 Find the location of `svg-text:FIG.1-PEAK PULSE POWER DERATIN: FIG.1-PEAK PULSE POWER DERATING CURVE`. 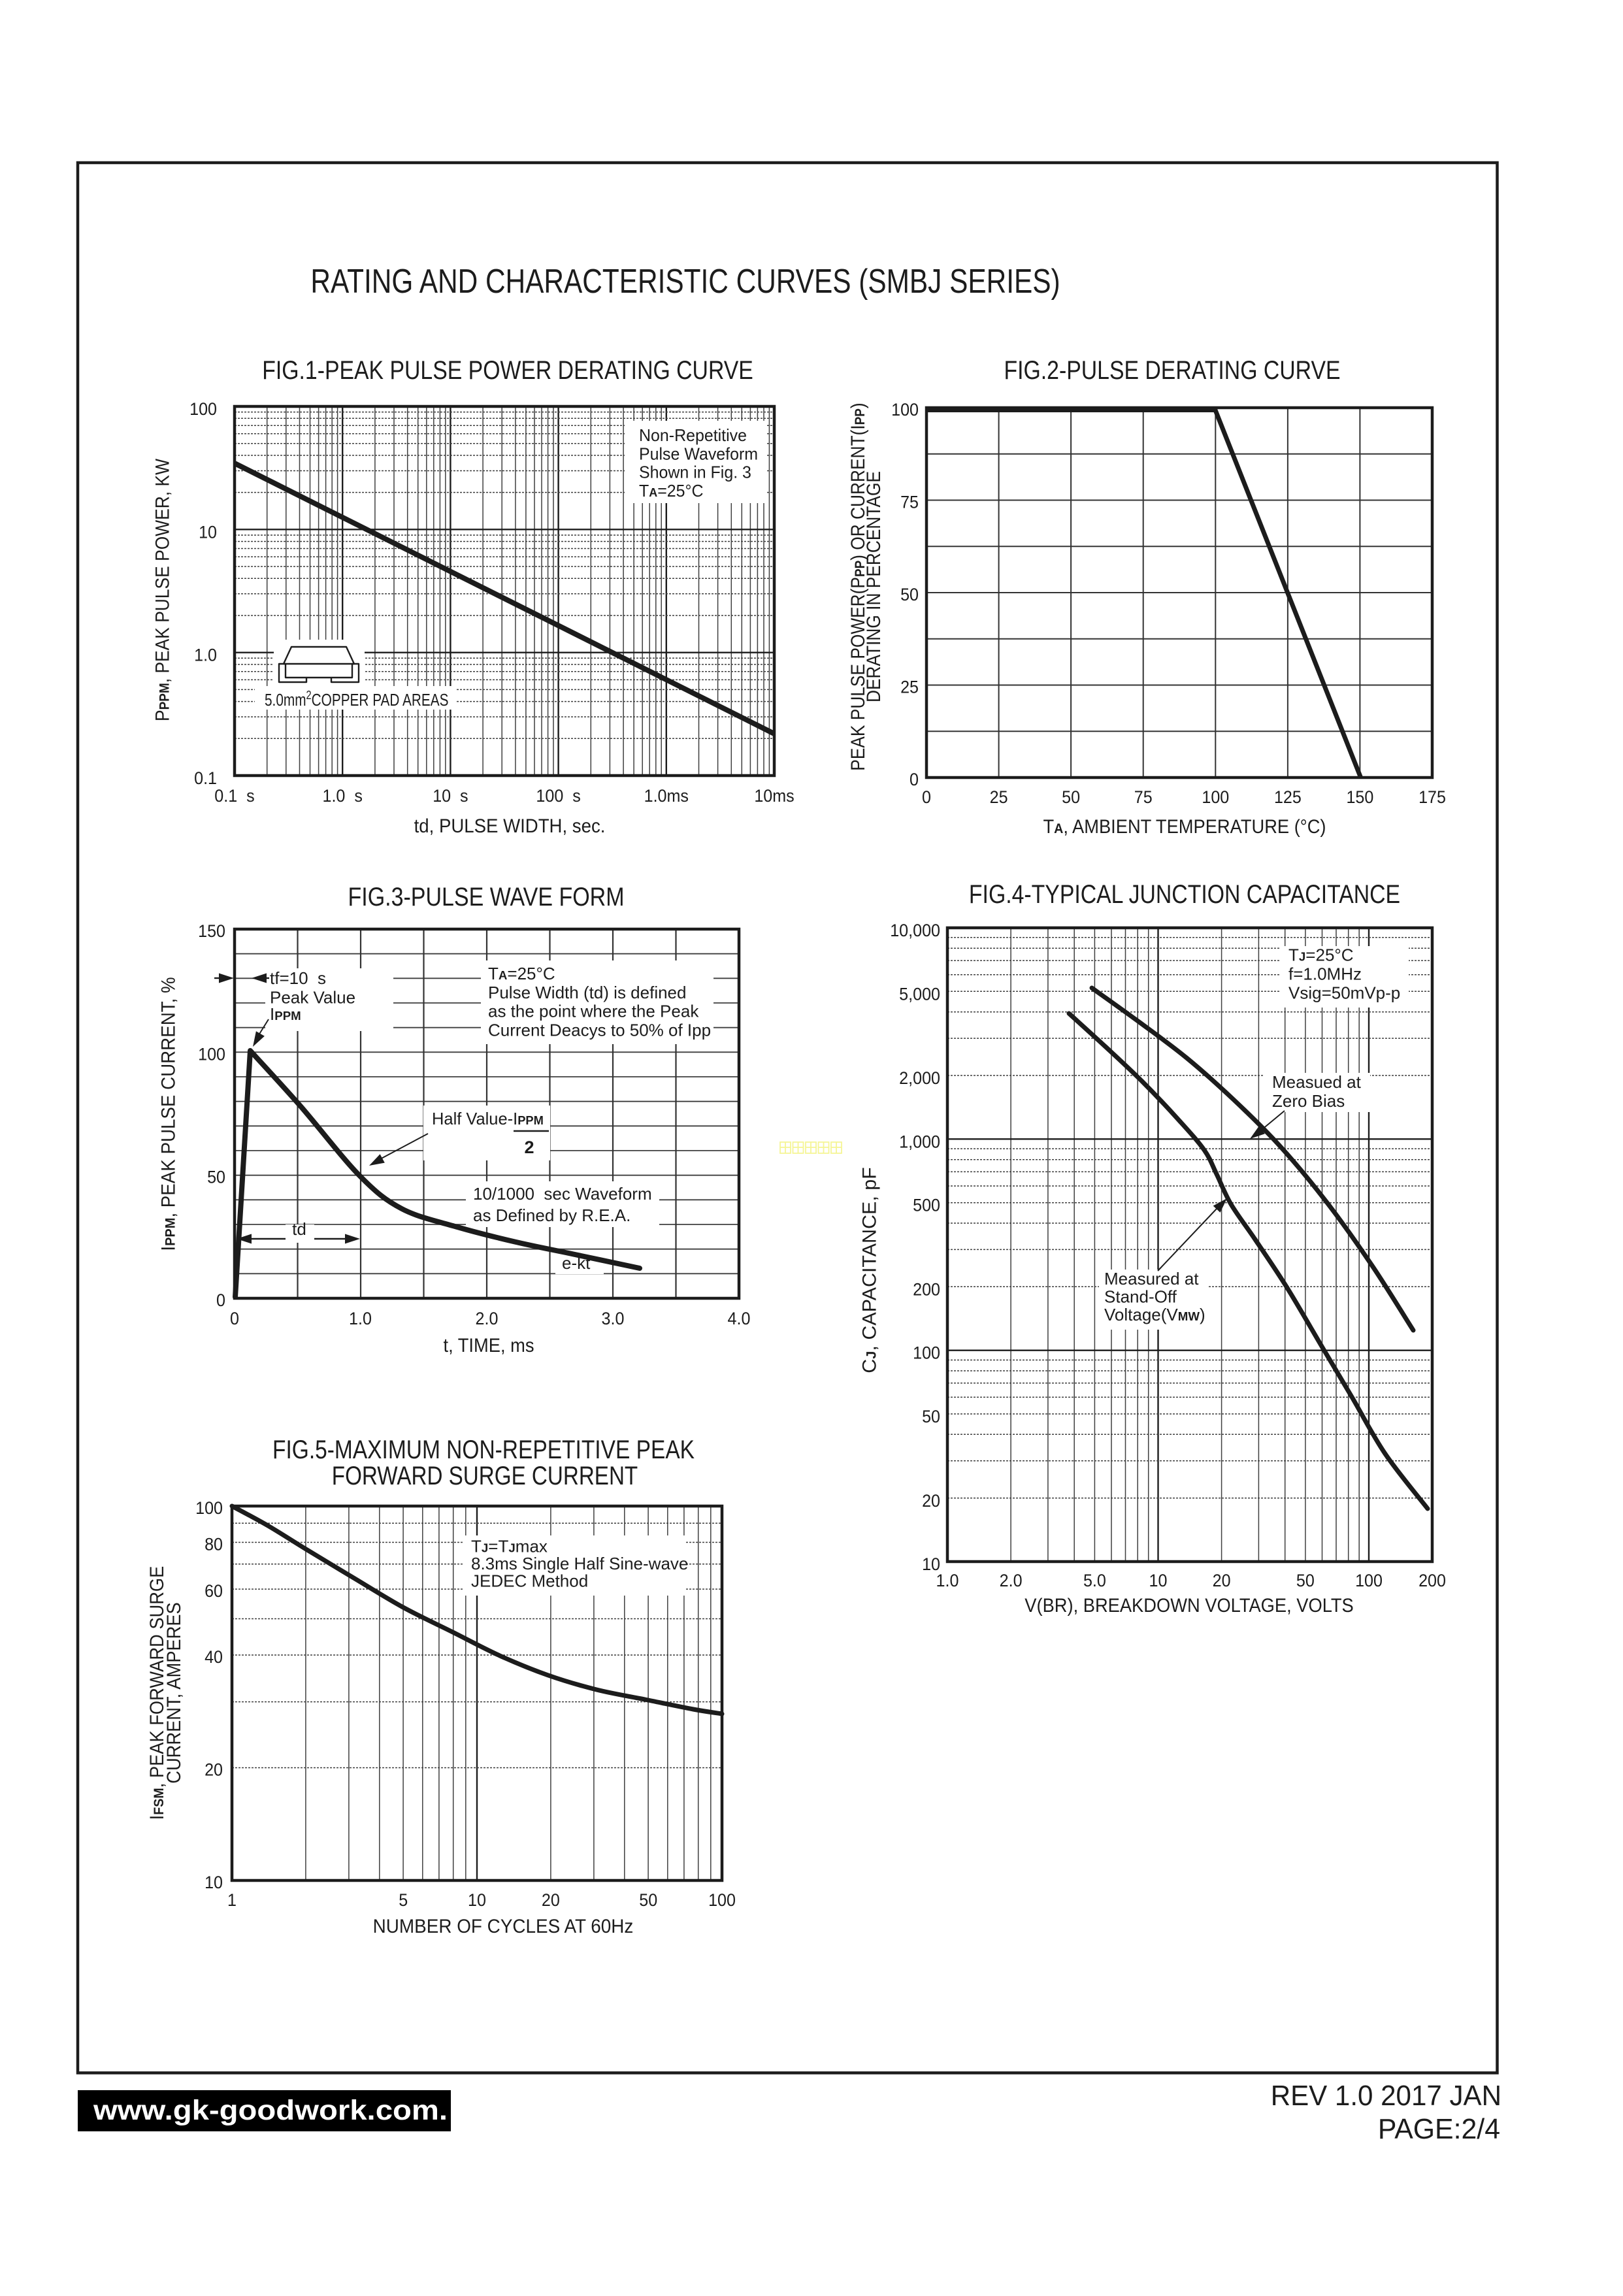

svg-text:FIG.1-PEAK PULSE POWER DERATIN: FIG.1-PEAK PULSE POWER DERATING CURVE is located at coordinates (508, 369).